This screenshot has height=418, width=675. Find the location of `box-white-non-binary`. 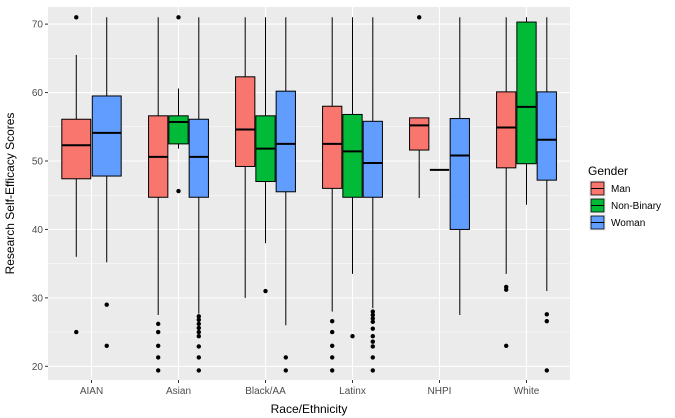

box-white-non-binary is located at coordinates (526, 111).